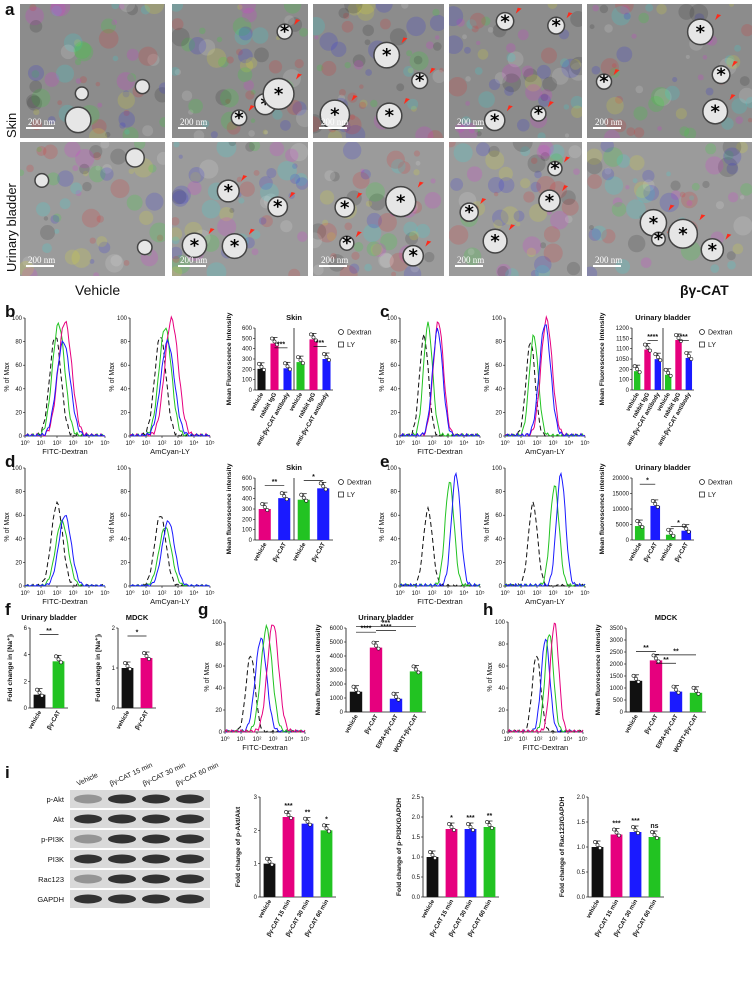 This screenshot has width=756, height=987. I want to click on significance-label: *, so click(451, 818).